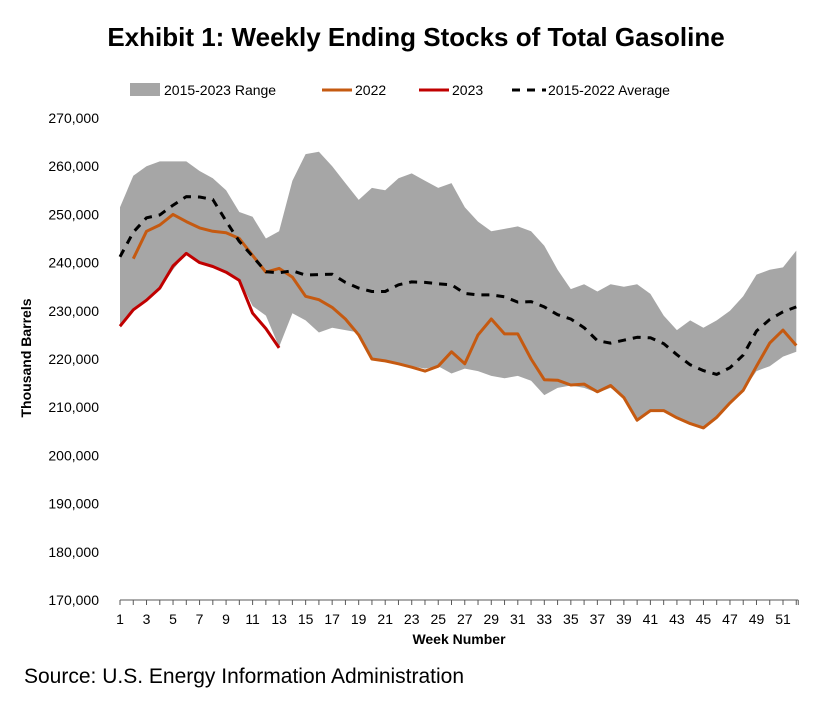 This screenshot has height=708, width=832. What do you see at coordinates (783, 619) in the screenshot?
I see `x-tick-label: 51` at bounding box center [783, 619].